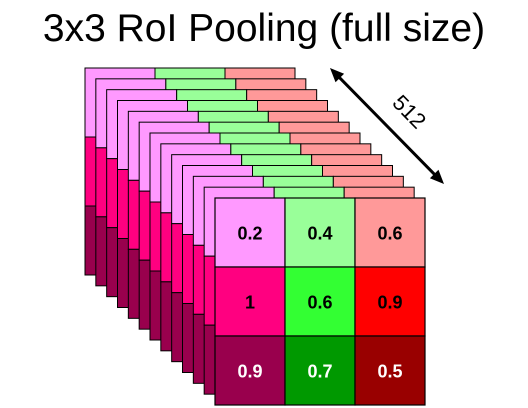 Image resolution: width=528 pixels, height=408 pixels. Describe the element at coordinates (337, 75) in the screenshot. I see `arrowhead-top-icon` at that location.